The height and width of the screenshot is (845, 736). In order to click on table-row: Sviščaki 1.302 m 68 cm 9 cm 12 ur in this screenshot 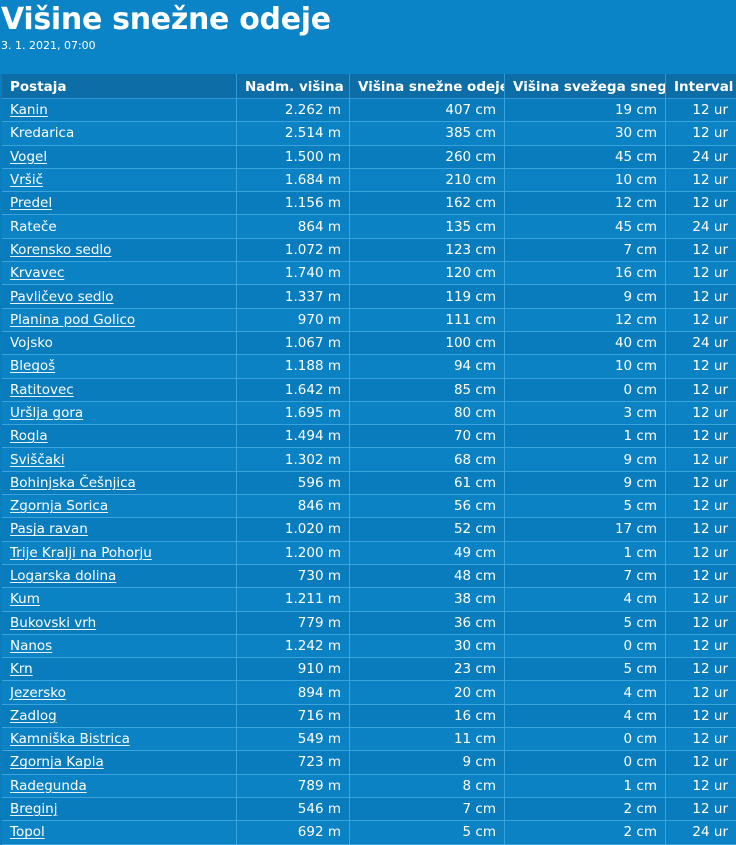, I will do `click(369, 460)`.